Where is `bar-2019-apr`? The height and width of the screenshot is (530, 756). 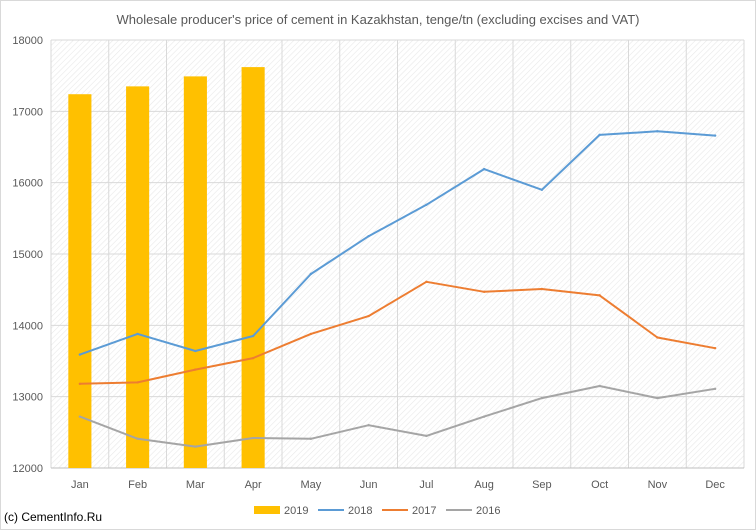
bar-2019-apr is located at coordinates (253, 268).